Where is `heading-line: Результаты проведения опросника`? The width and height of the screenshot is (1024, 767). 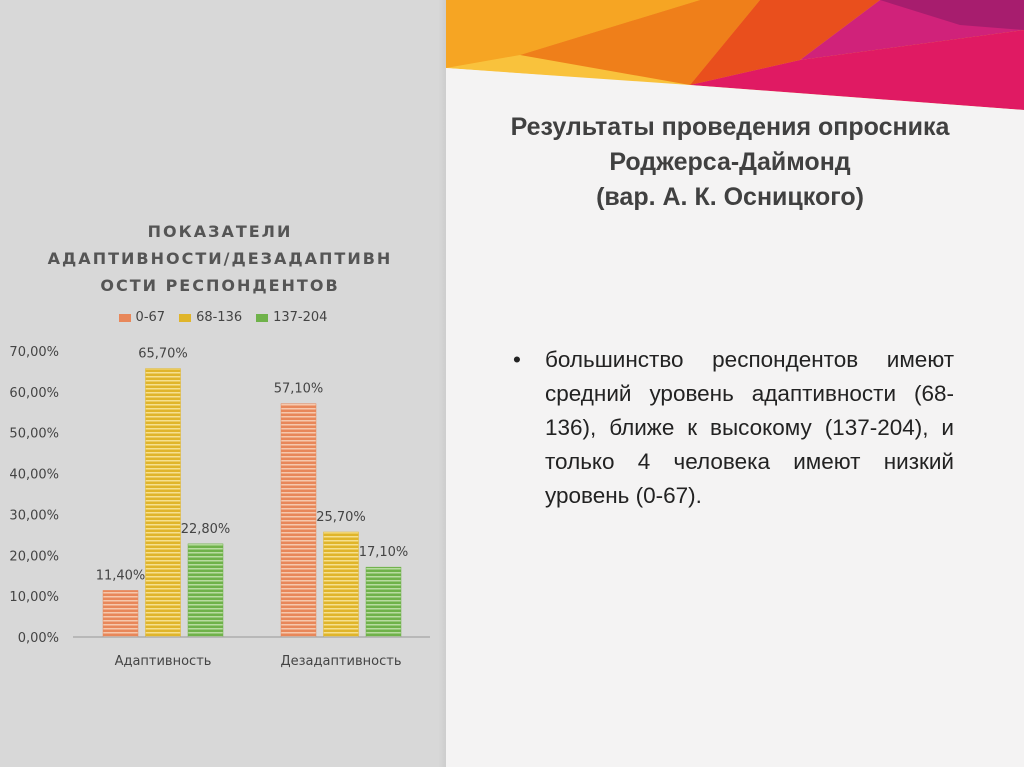
heading-line: Результаты проведения опросника is located at coordinates (730, 127).